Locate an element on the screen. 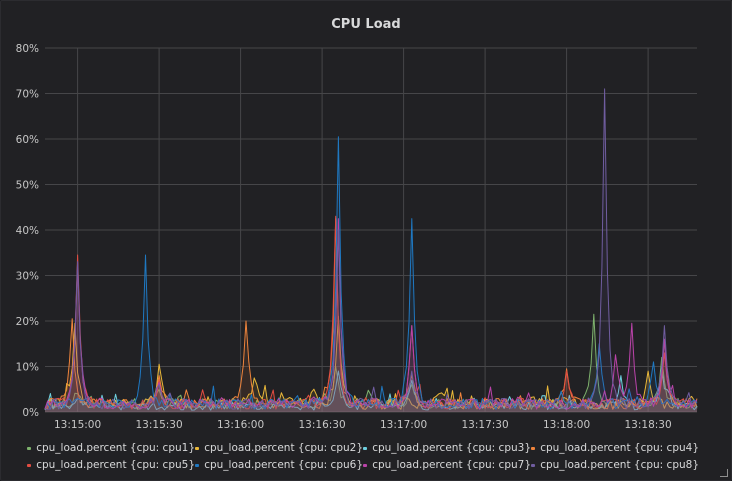 The width and height of the screenshot is (732, 481). y-axis-labels: 0% 10% 20% 30% 40% 50% 60% 70% 80% is located at coordinates (27, 231).